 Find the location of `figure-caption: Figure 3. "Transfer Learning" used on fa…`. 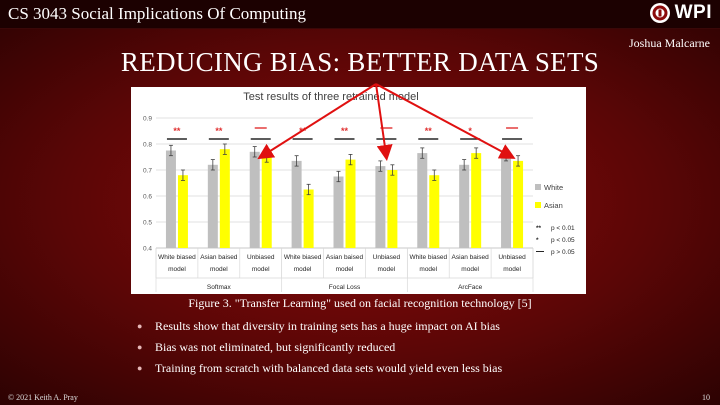

figure-caption: Figure 3. "Transfer Learning" used on fa… is located at coordinates (360, 303).